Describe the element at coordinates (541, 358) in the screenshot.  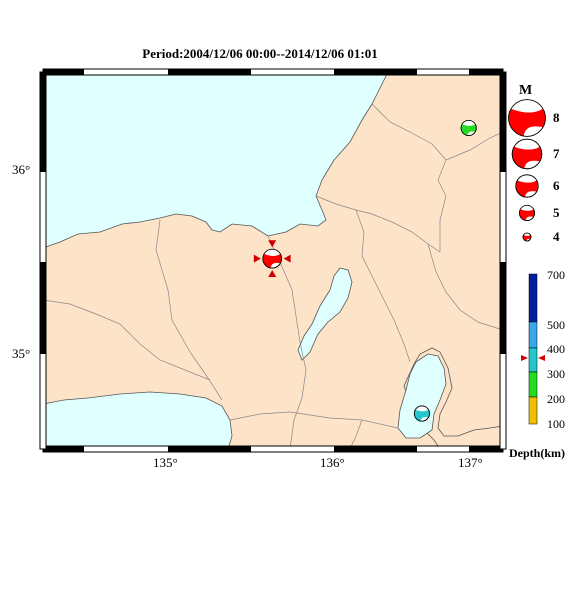
I see `depth-marker-right-icon` at that location.